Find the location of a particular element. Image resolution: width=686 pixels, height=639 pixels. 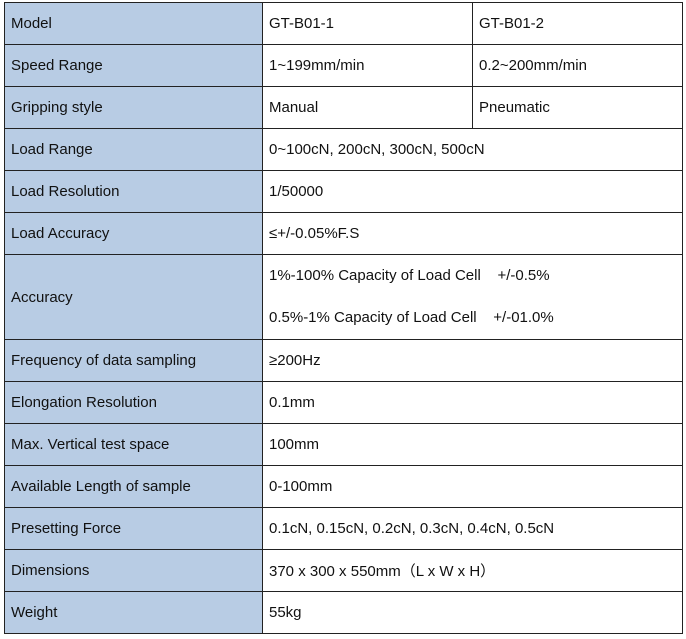

table-row: Load Resolution 1/50000 is located at coordinates (343, 191).